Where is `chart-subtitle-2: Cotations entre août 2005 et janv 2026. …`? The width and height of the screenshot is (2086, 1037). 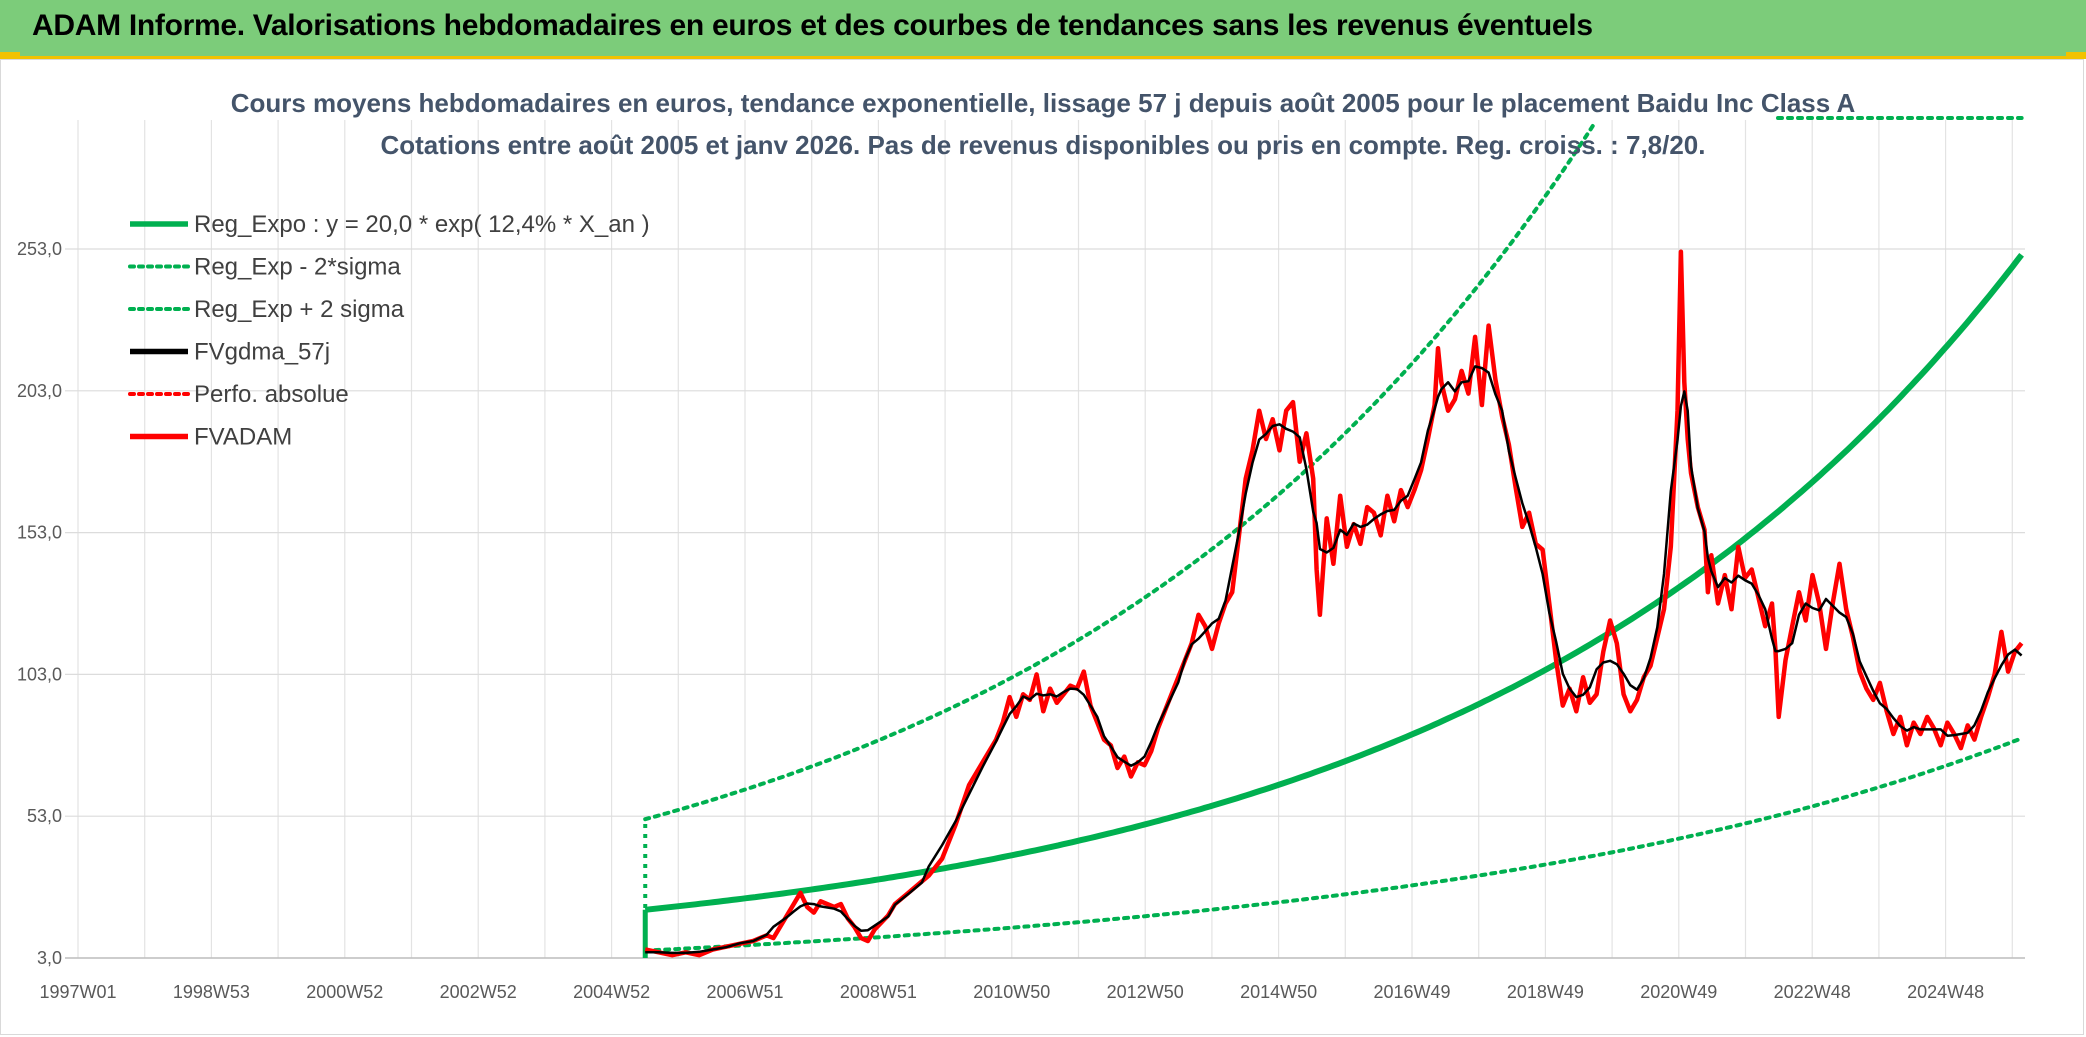 chart-subtitle-2: Cotations entre août 2005 et janv 2026. … is located at coordinates (1042, 145).